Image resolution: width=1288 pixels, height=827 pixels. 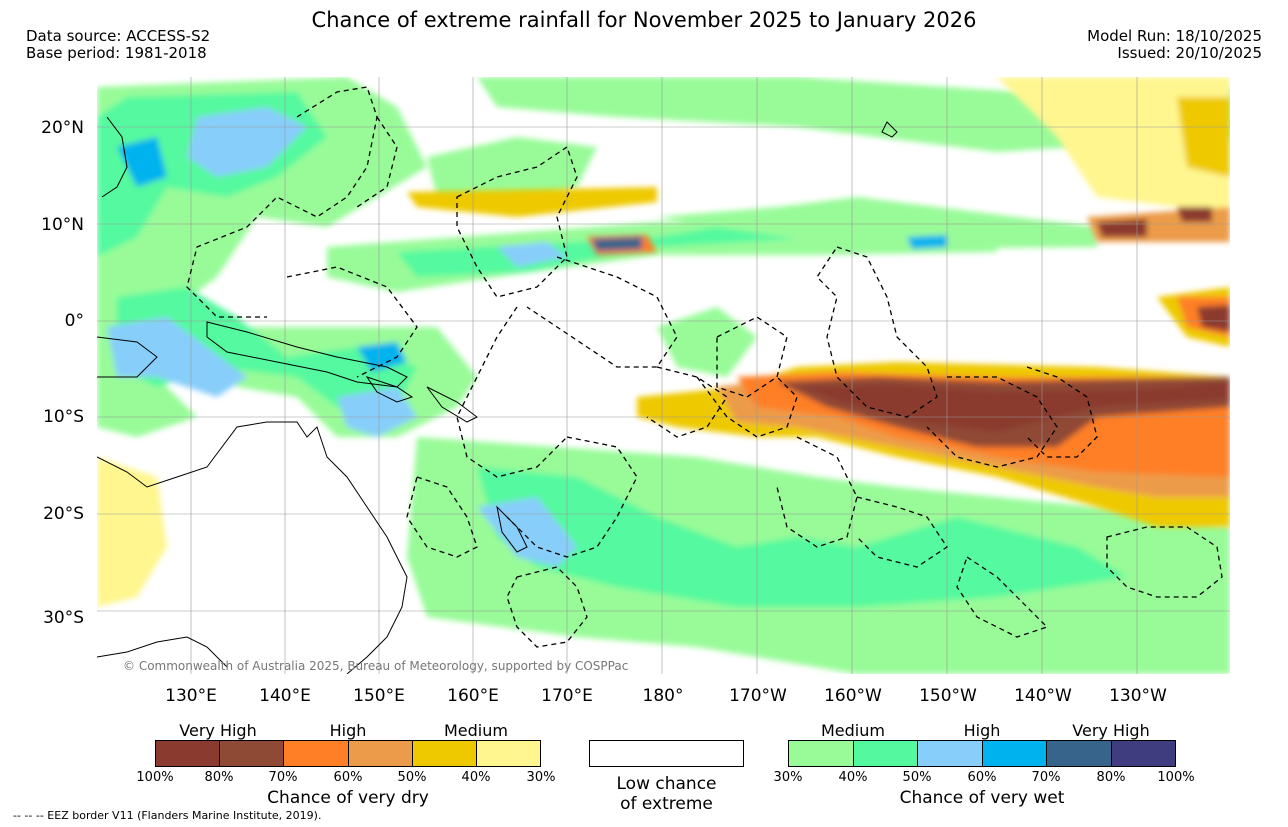 I want to click on lon-label-160e: 160°E, so click(x=473, y=696).